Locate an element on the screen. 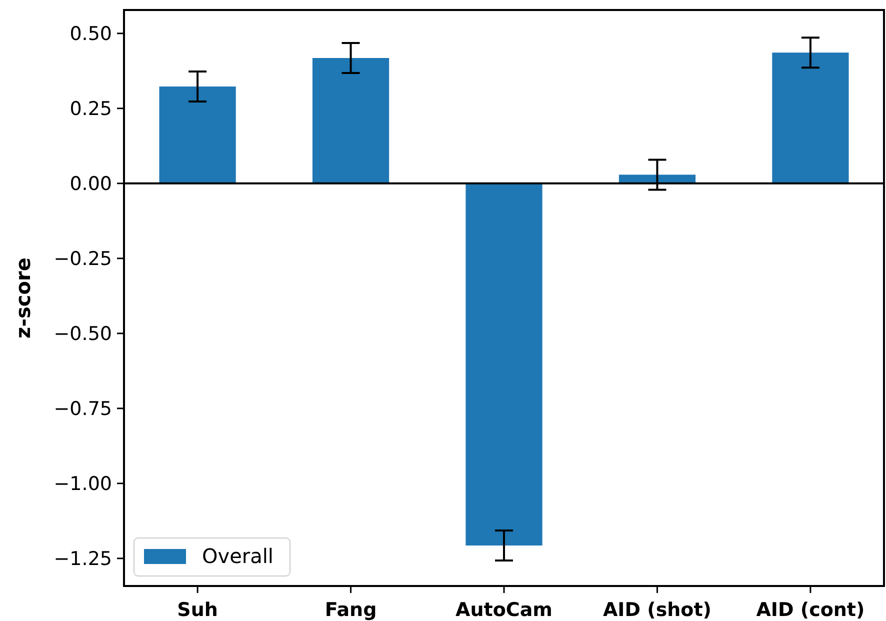  x-tick-label: AutoCam is located at coordinates (504, 610).